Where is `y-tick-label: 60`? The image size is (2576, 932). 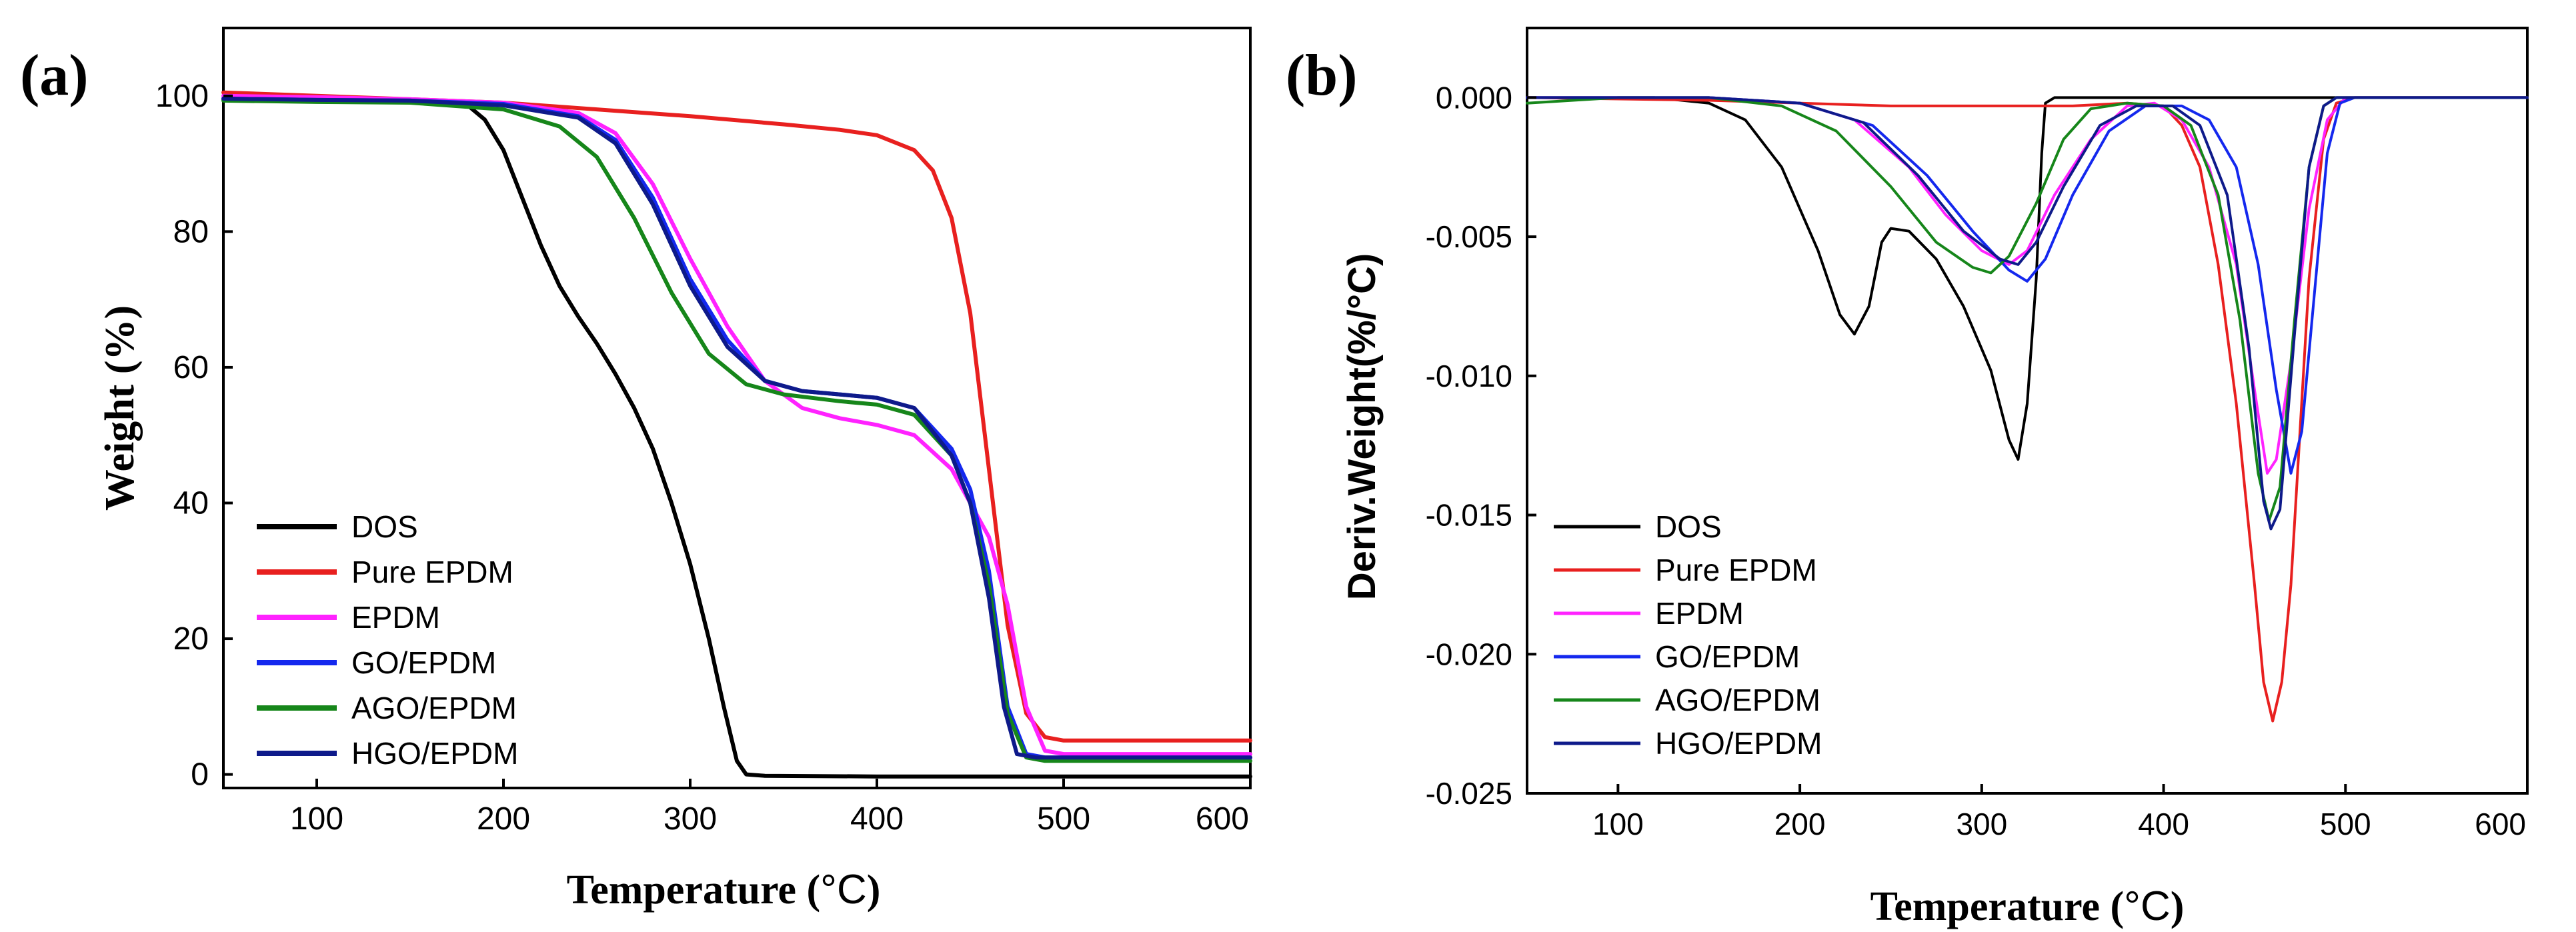 y-tick-label: 60 is located at coordinates (191, 367).